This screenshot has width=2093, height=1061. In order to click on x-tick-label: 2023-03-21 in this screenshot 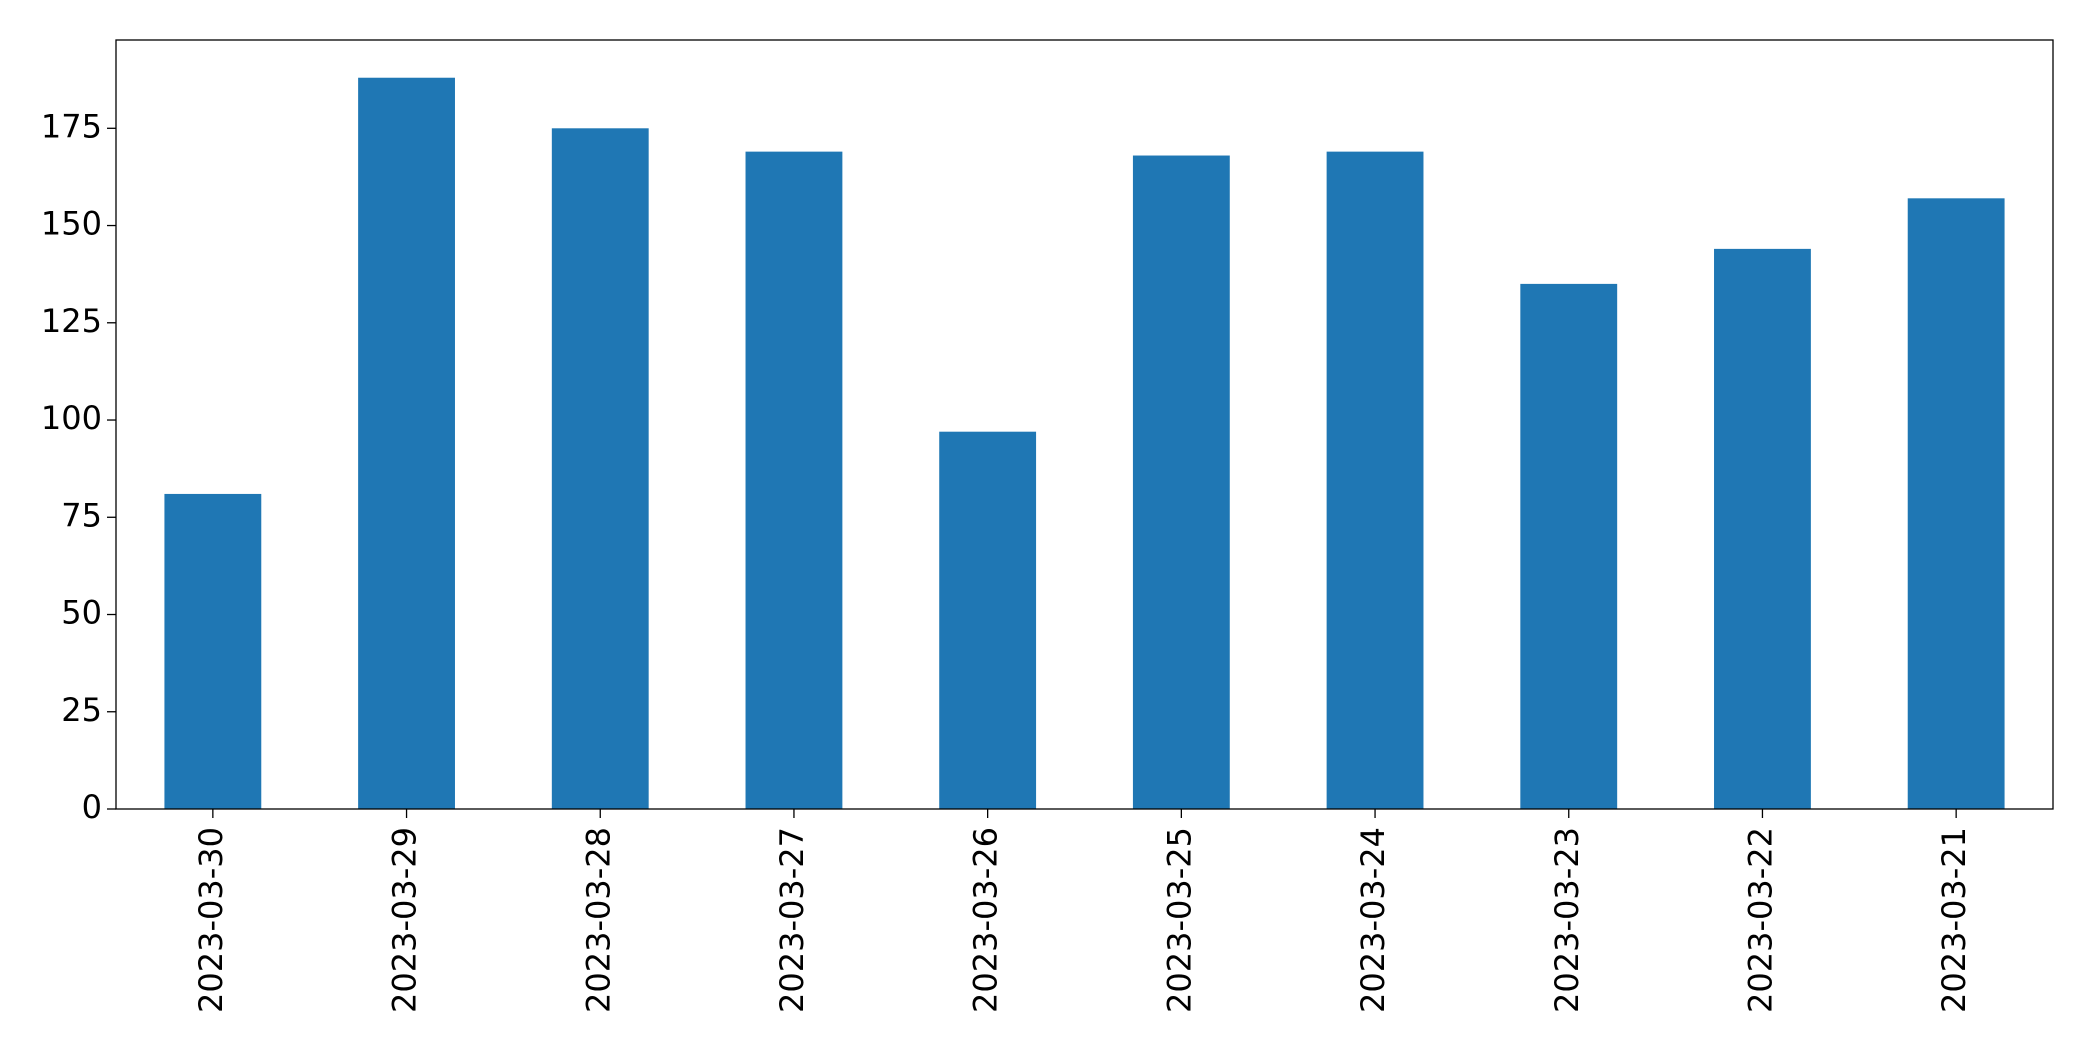, I will do `click(1954, 920)`.